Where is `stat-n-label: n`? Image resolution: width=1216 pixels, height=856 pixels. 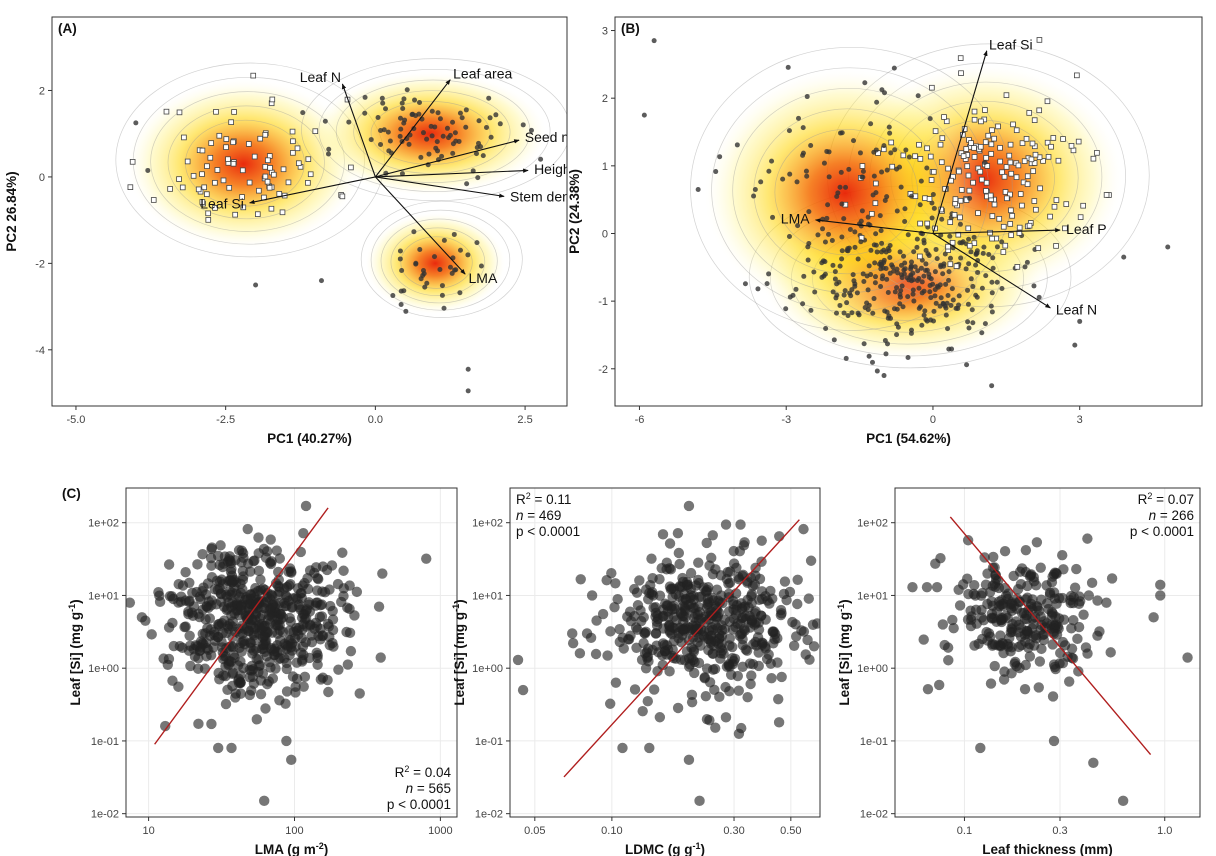
stat-n-label: n is located at coordinates (520, 515).